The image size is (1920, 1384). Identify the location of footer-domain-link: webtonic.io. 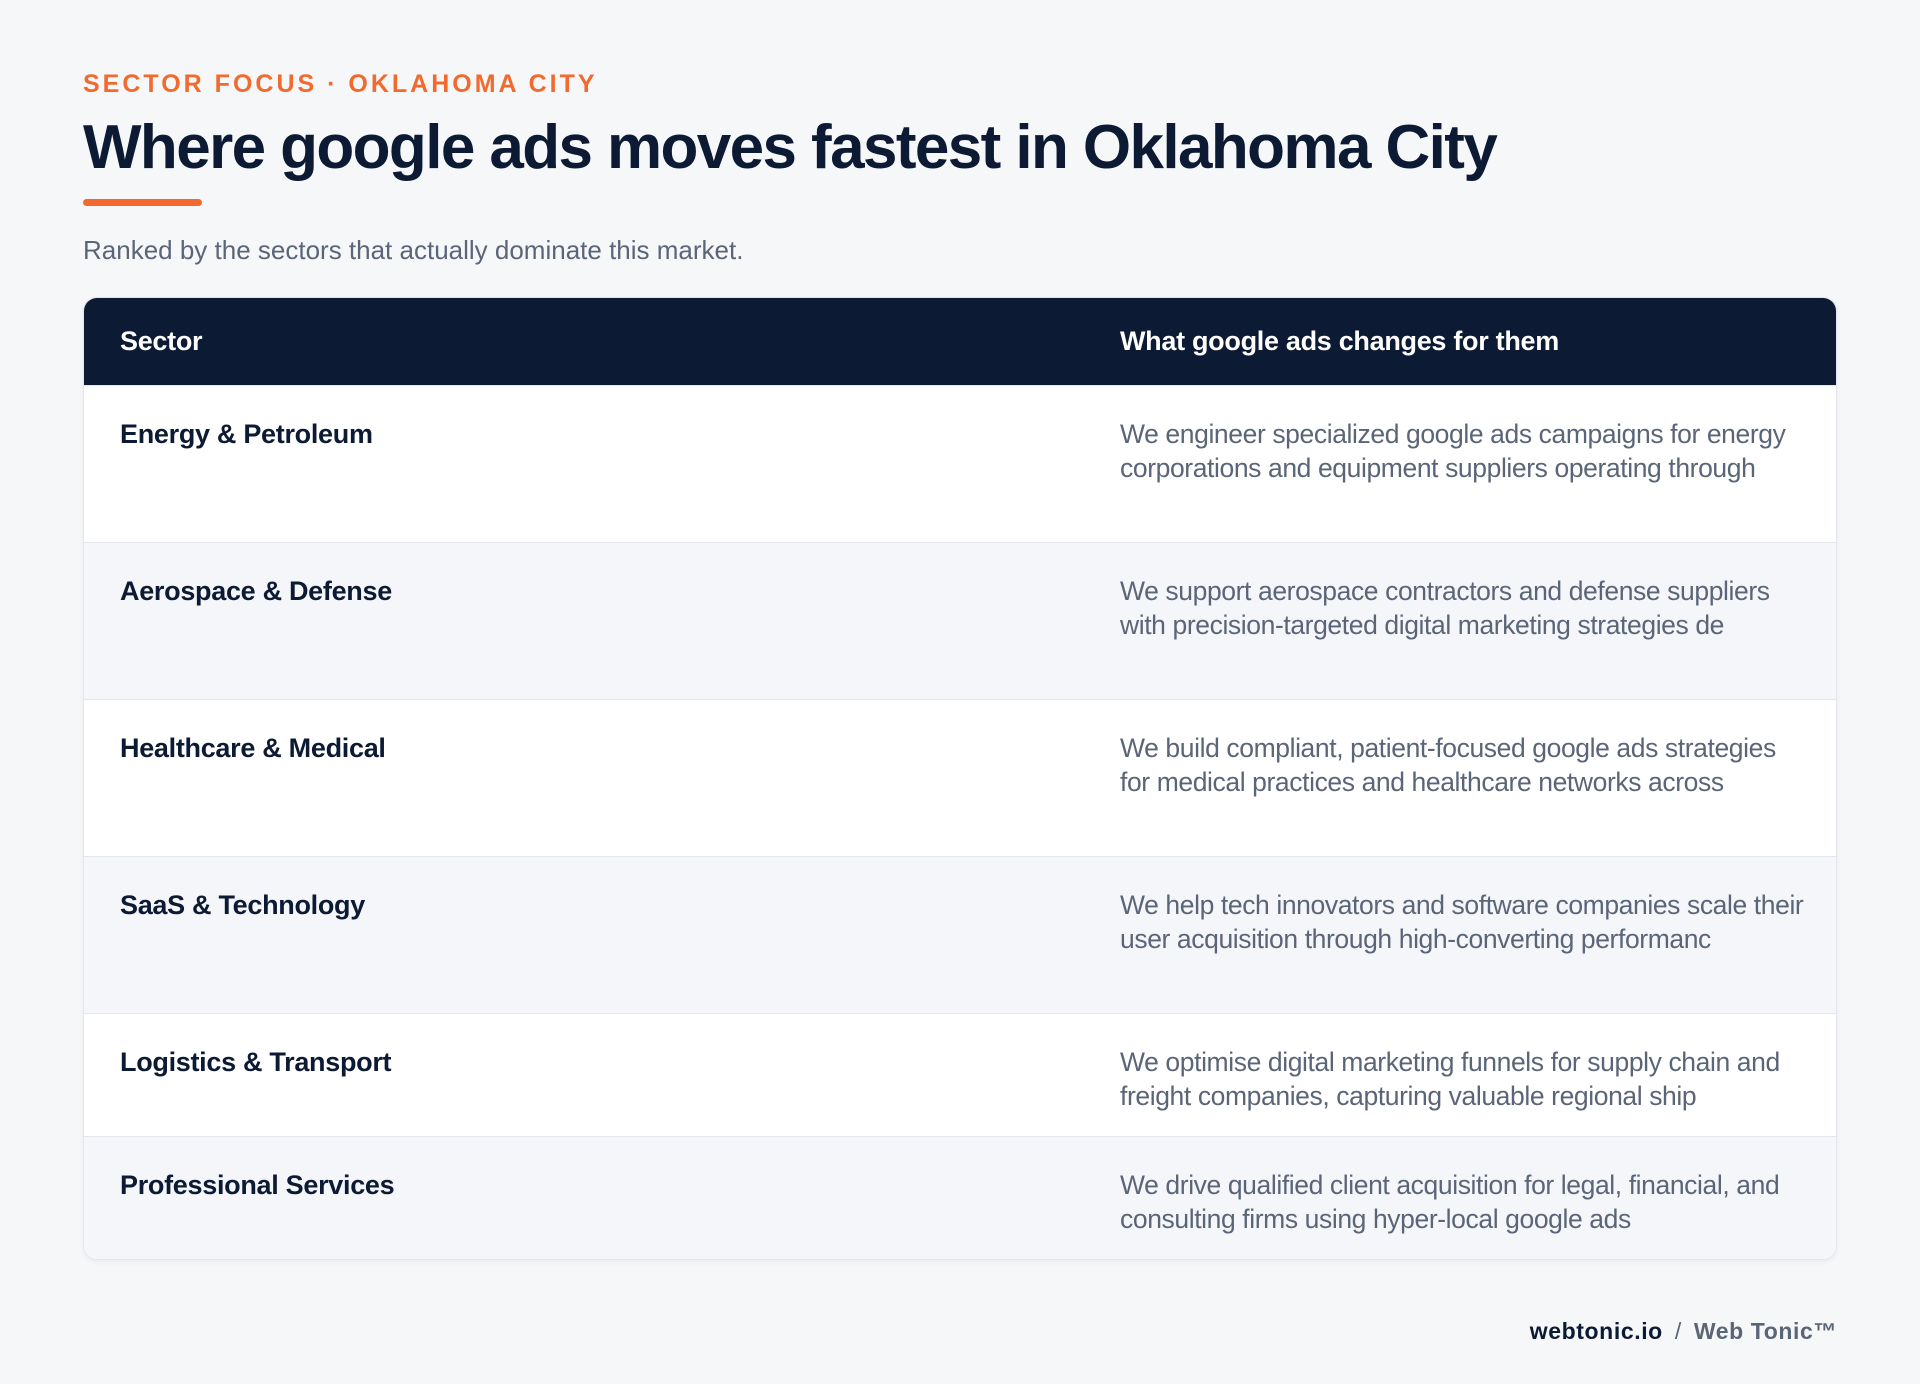
(1596, 1331).